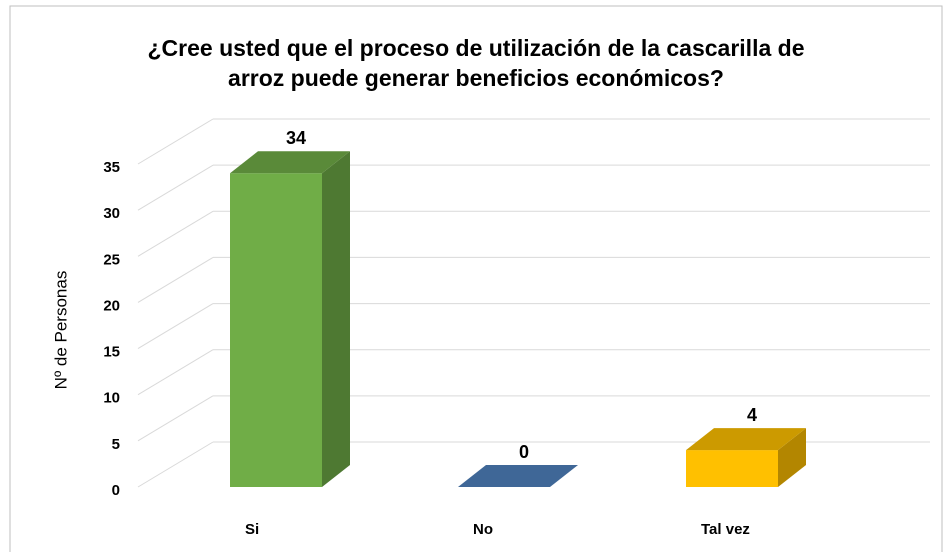  What do you see at coordinates (116, 490) in the screenshot?
I see `y-tick-label: 0` at bounding box center [116, 490].